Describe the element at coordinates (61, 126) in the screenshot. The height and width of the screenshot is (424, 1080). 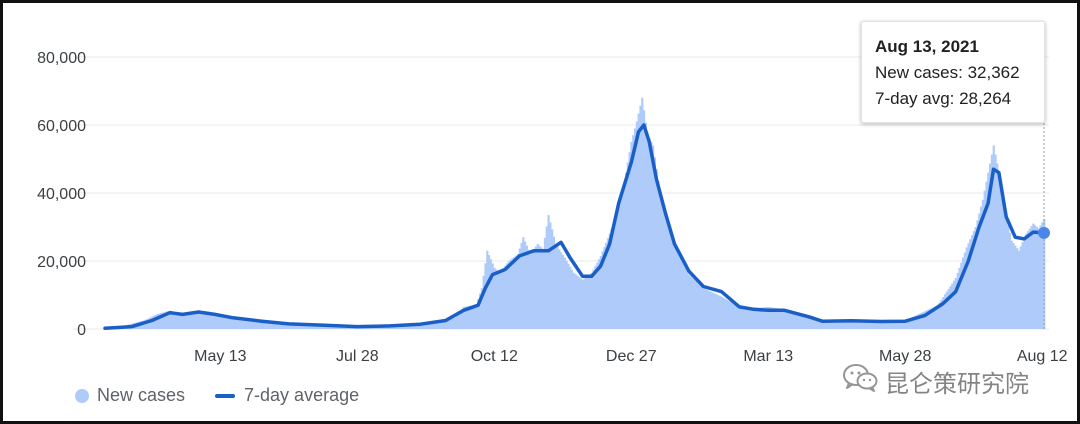
I see `y-tick-label-3: 60,000` at that location.